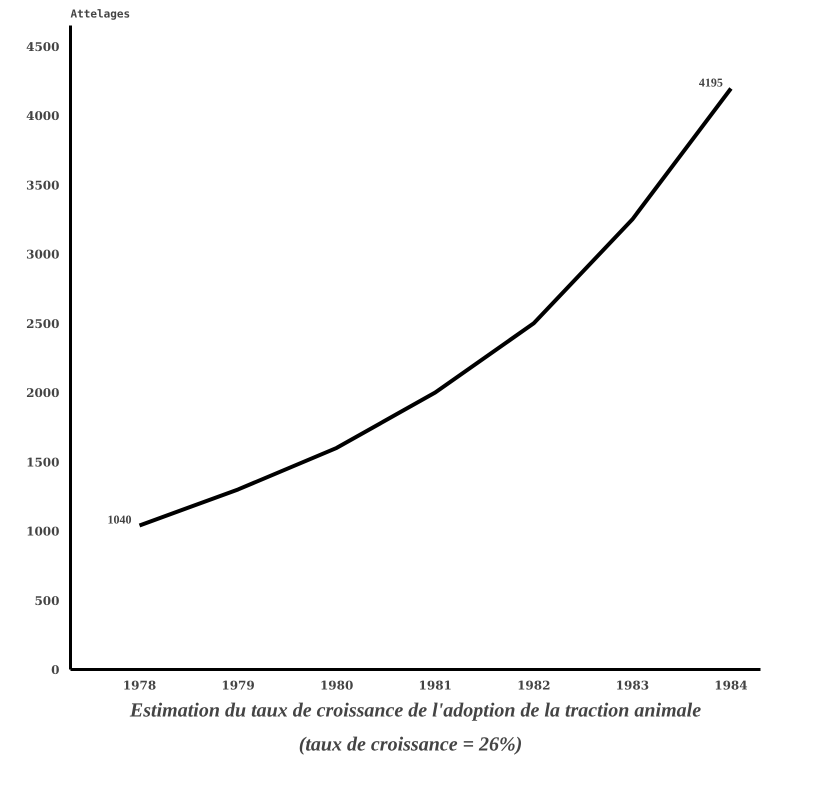  Describe the element at coordinates (238, 685) in the screenshot. I see `x-tick-label: 1979` at that location.